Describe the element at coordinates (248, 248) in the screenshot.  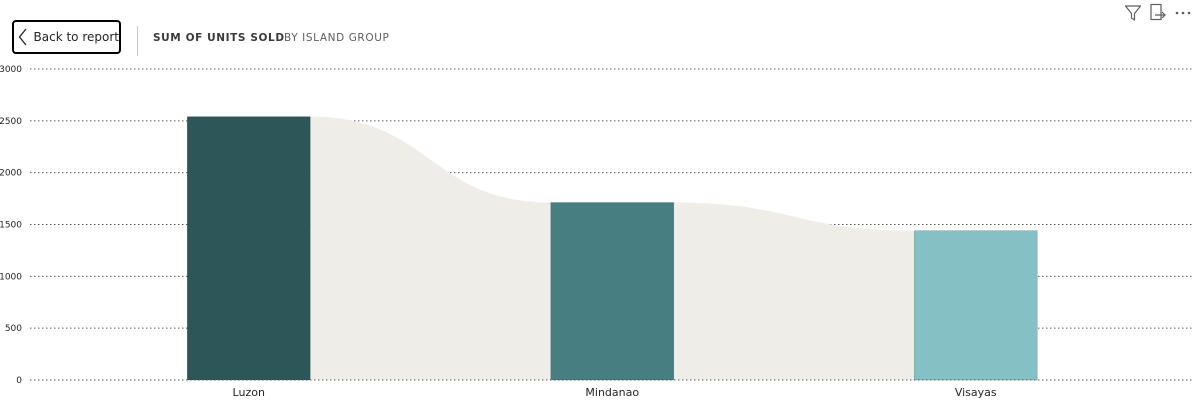
I see `bar-luzon` at that location.